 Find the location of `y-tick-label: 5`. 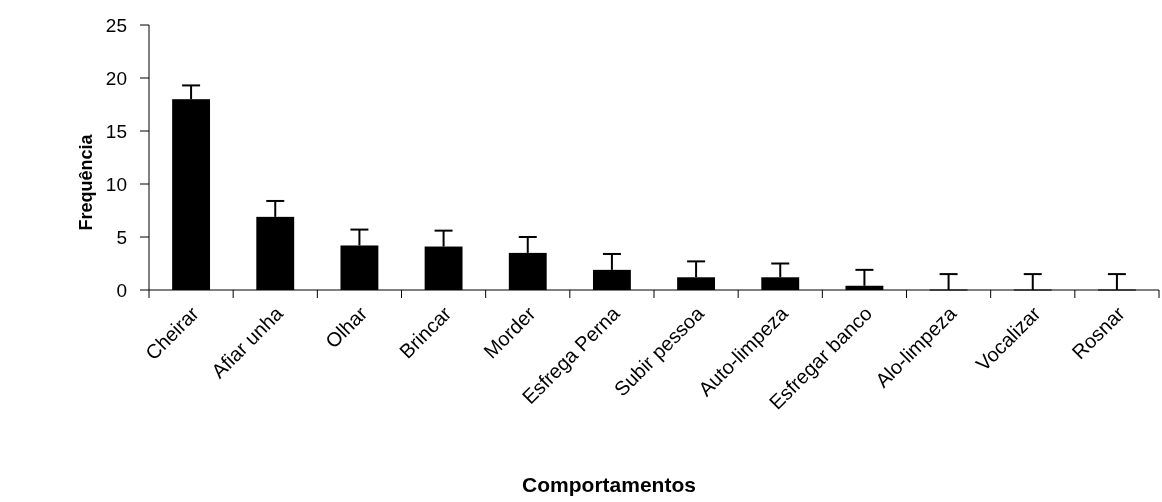

y-tick-label: 5 is located at coordinates (121, 237).